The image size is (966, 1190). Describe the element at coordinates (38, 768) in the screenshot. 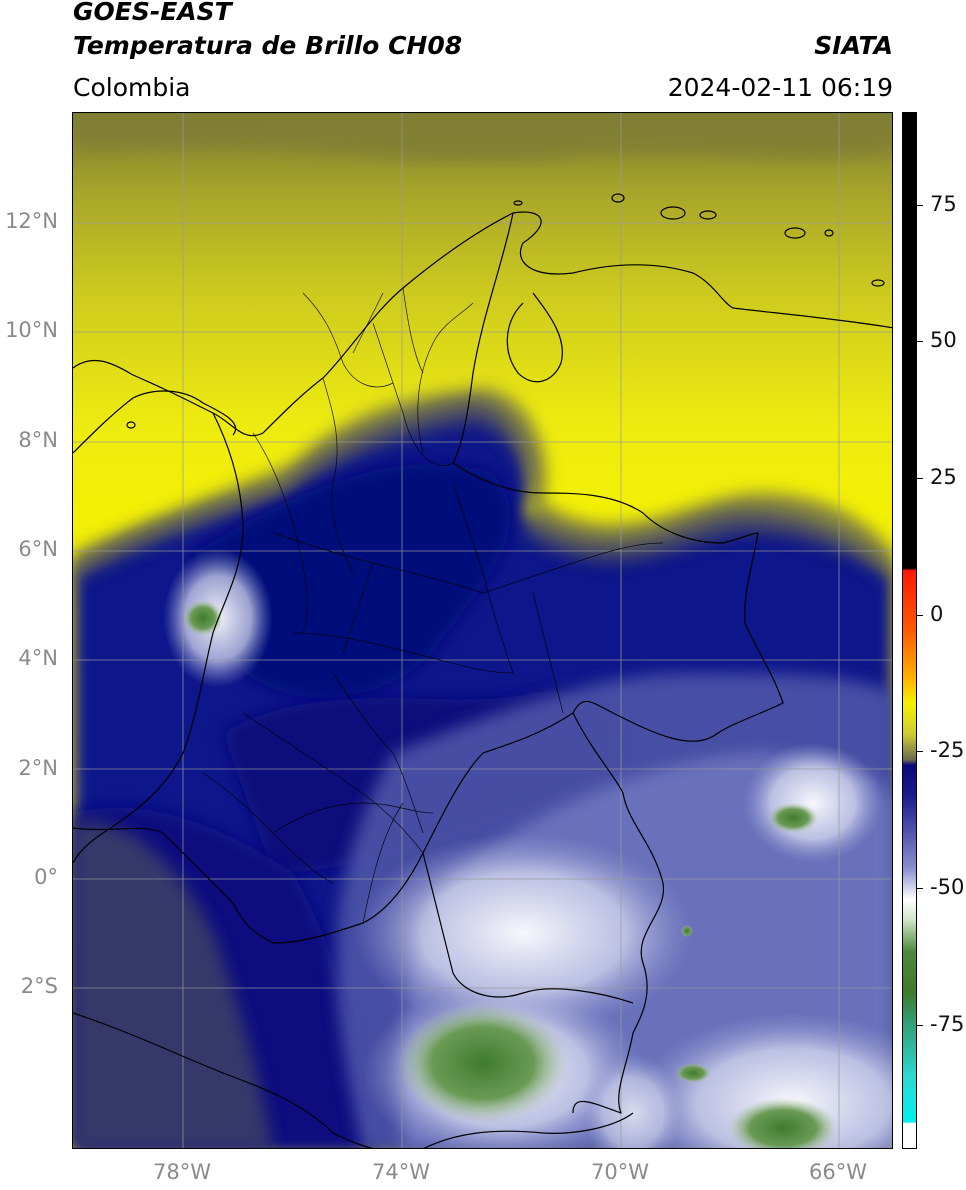

I see `lat-label-2n: 2°N` at that location.